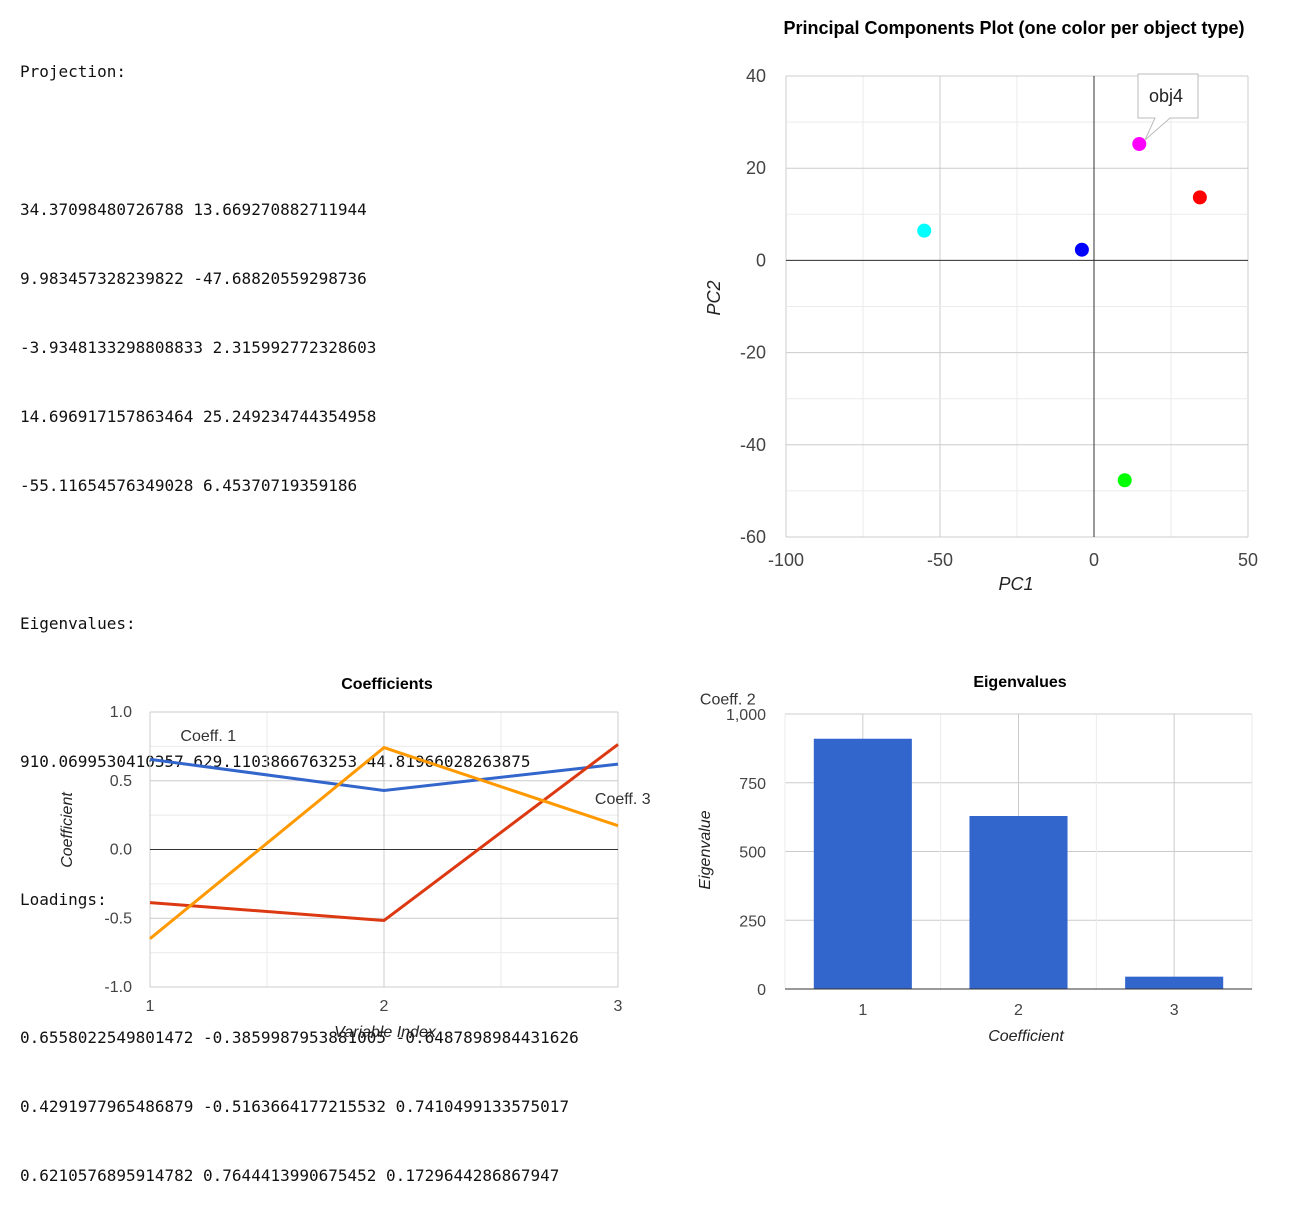 Image resolution: width=1304 pixels, height=1210 pixels. I want to click on eig-y-tick-label: 500, so click(752, 853).